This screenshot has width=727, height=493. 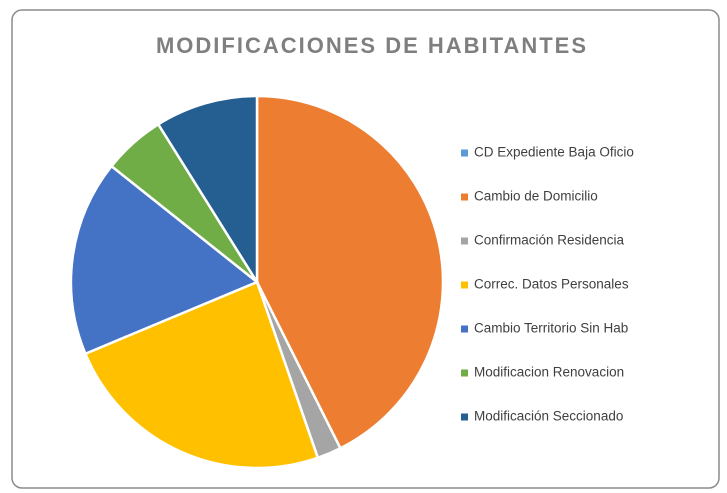 What do you see at coordinates (551, 328) in the screenshot?
I see `legend-label: Cambio Territorio Sin Hab` at bounding box center [551, 328].